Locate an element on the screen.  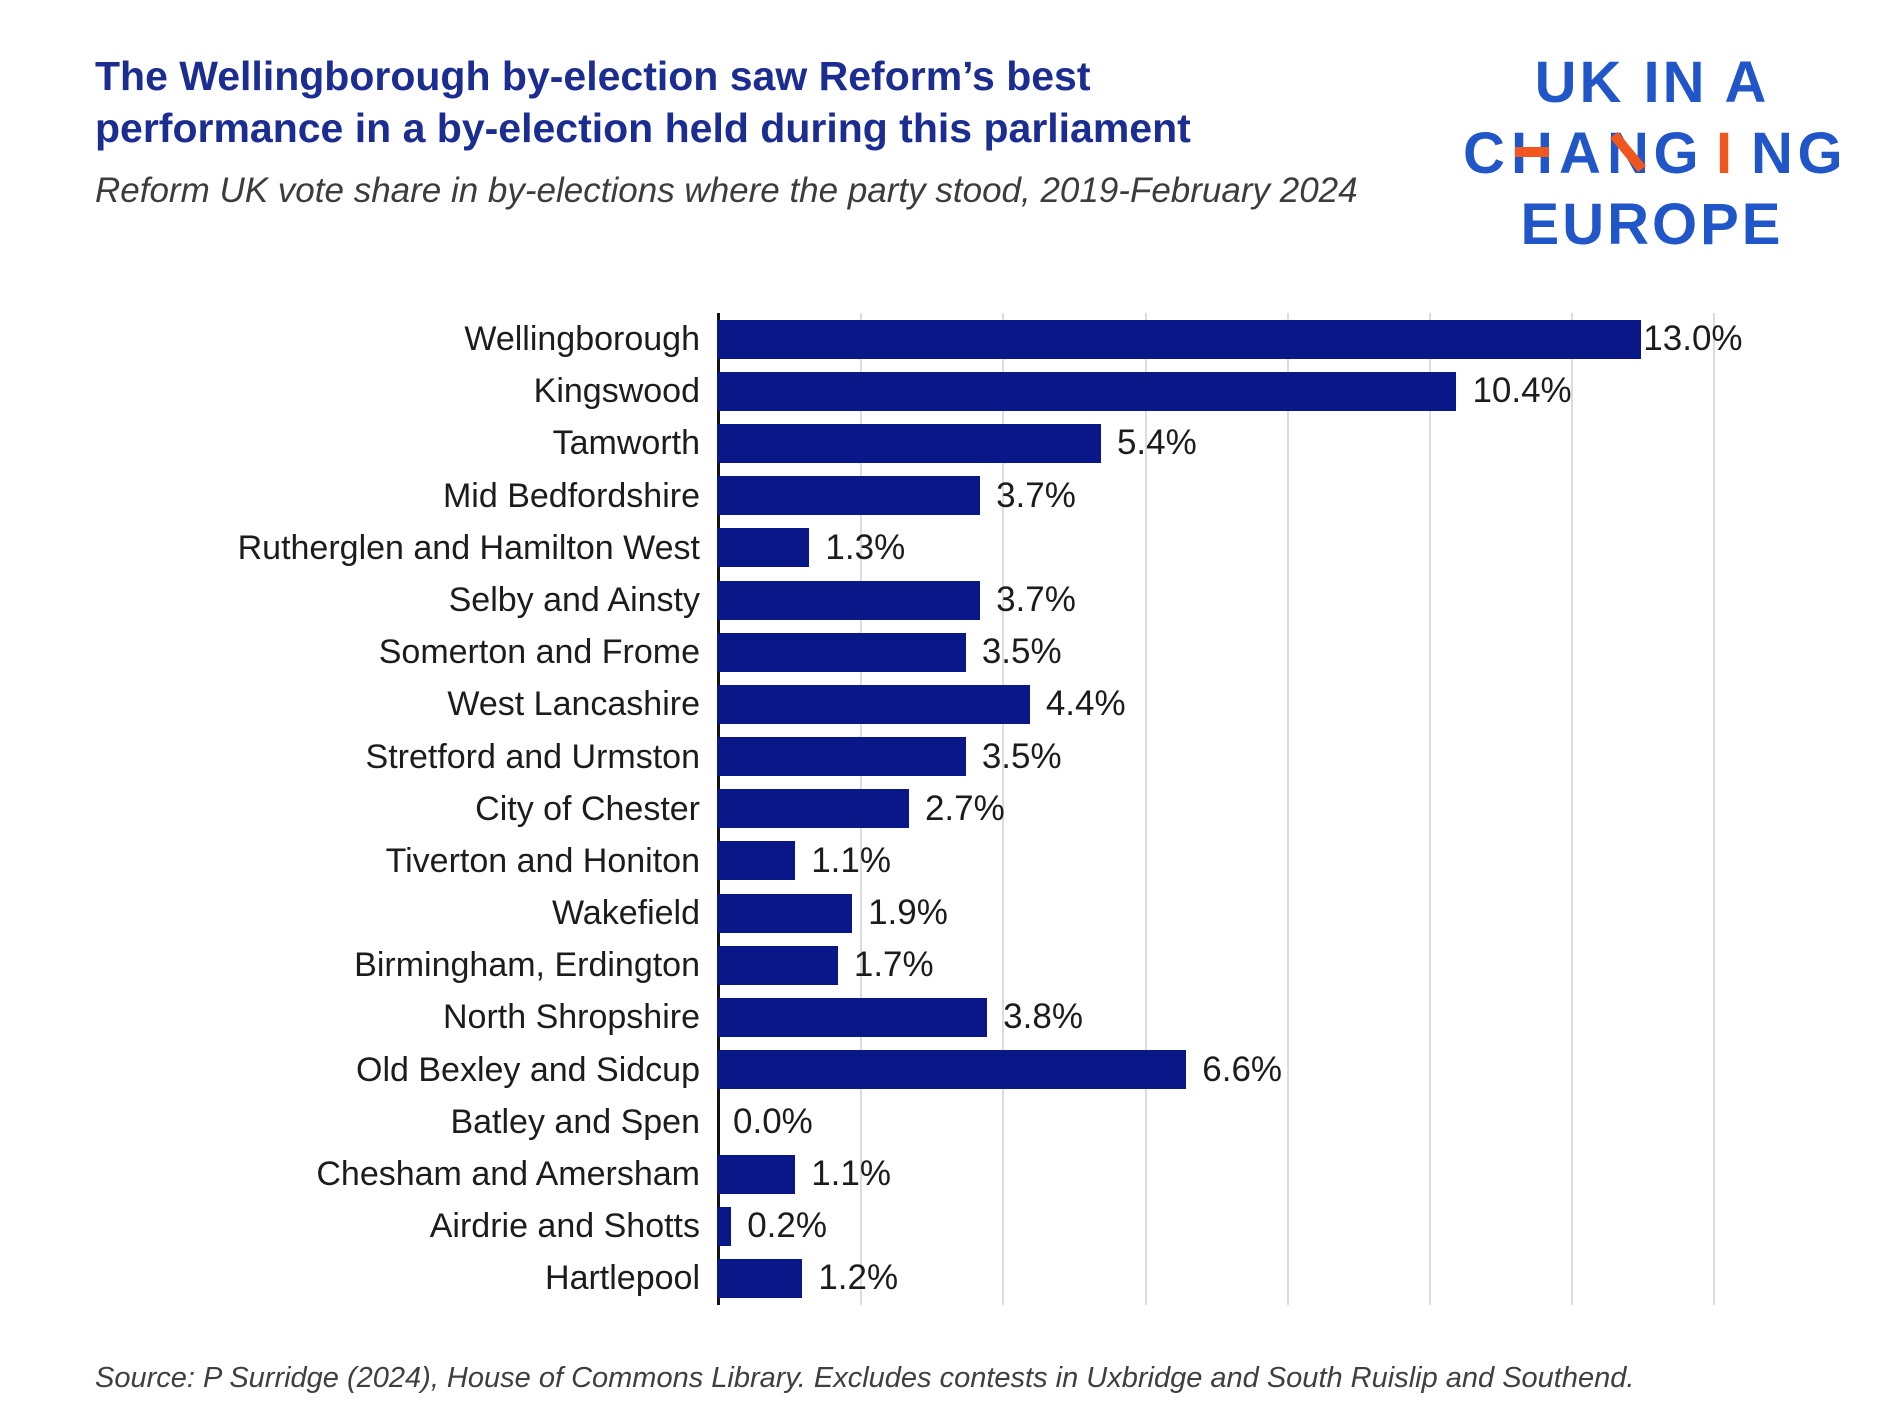
table-row: Airdrie and Shotts 0.2% is located at coordinates (910, 1226).